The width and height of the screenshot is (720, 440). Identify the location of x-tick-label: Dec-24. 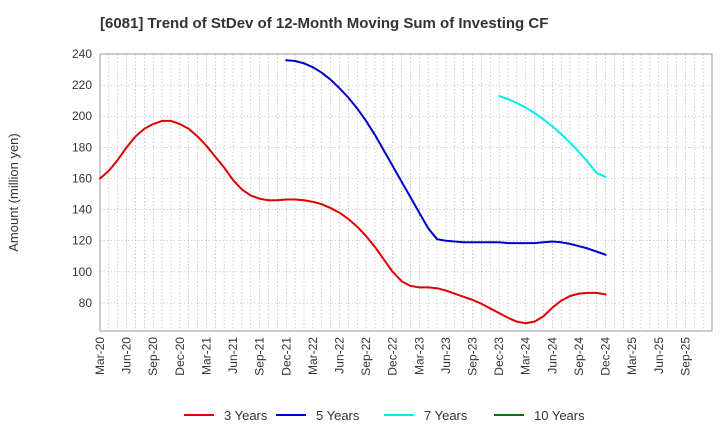
(606, 356).